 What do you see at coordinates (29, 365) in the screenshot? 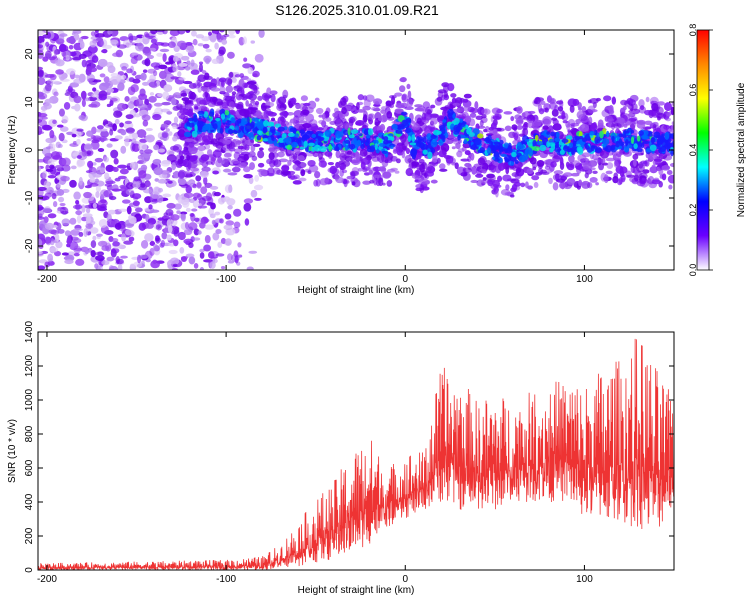
I see `y-tick-label: 1200` at bounding box center [29, 365].